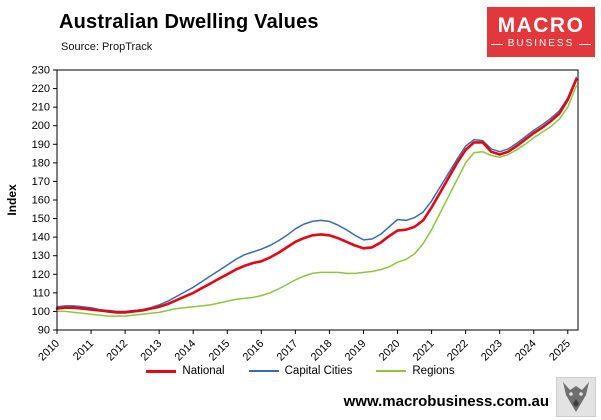 The width and height of the screenshot is (601, 420). Describe the element at coordinates (41, 145) in the screenshot. I see `y-tick-label: 190` at that location.